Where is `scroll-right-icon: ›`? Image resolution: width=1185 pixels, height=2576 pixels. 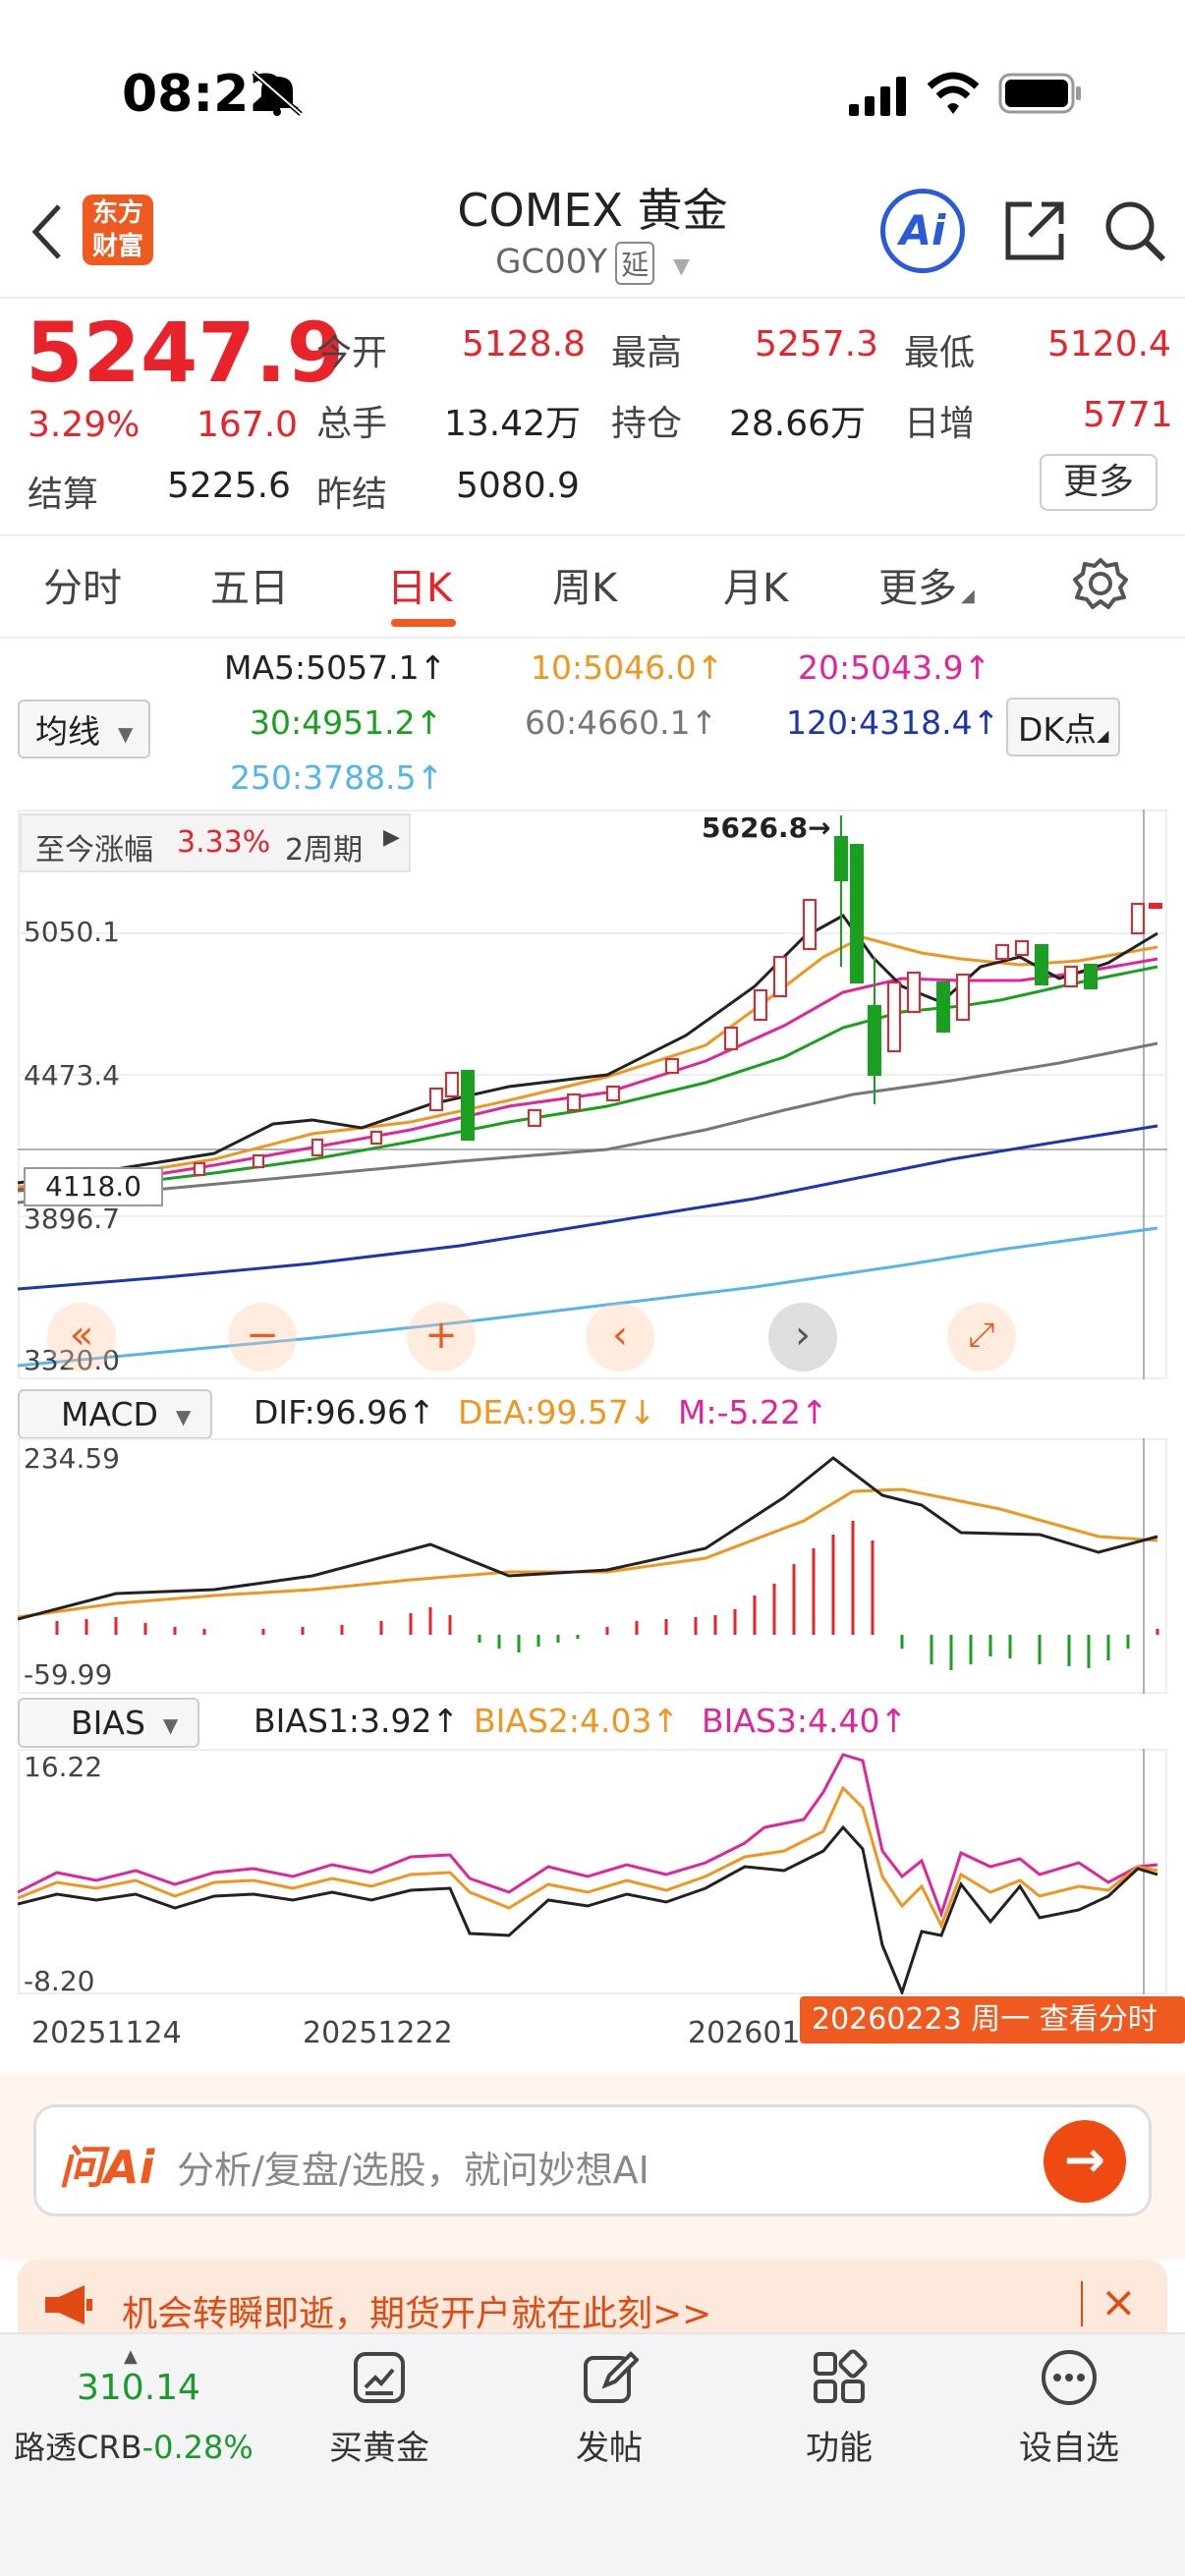
scroll-right-icon: › is located at coordinates (803, 1337).